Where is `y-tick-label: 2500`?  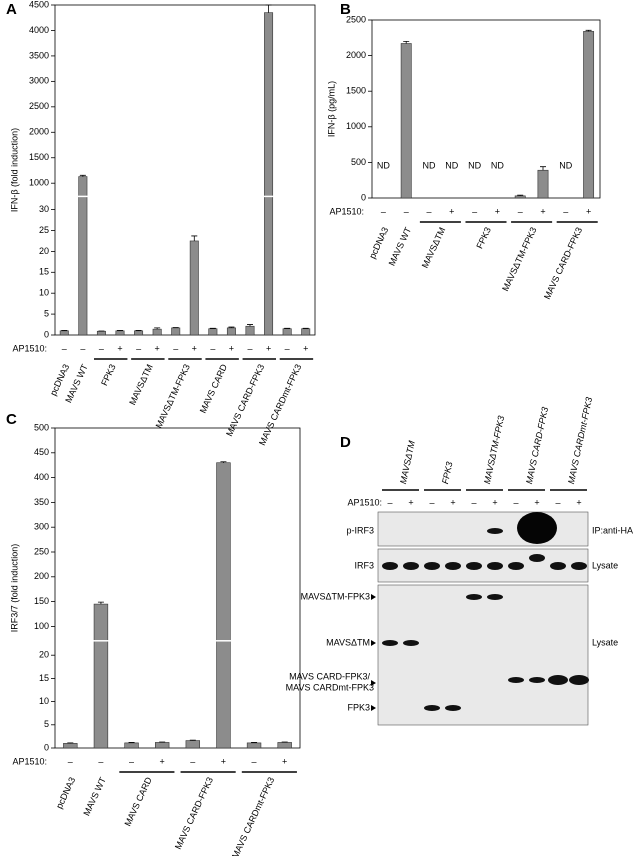
y-tick-label: 2500 is located at coordinates (39, 106).